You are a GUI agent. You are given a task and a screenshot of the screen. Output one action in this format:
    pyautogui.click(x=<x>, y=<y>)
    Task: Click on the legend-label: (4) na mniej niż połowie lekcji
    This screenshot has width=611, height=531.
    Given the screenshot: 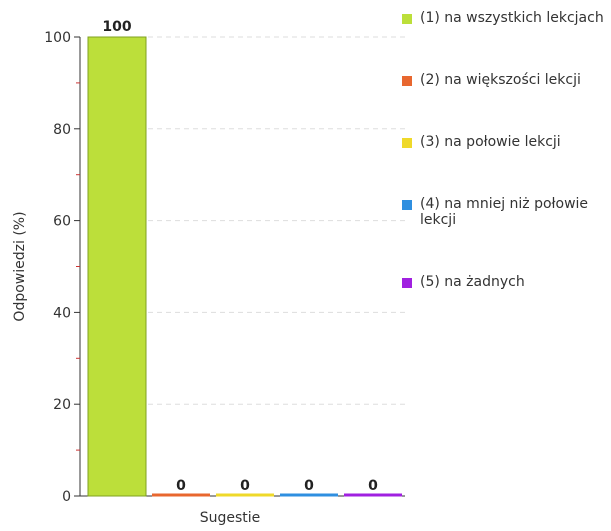 What is the action you would take?
    pyautogui.click(x=504, y=212)
    